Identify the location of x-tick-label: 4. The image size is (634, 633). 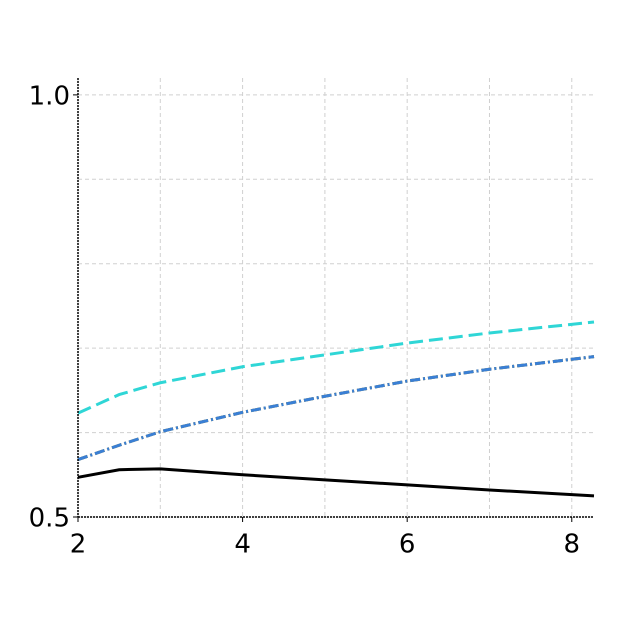
(242, 545).